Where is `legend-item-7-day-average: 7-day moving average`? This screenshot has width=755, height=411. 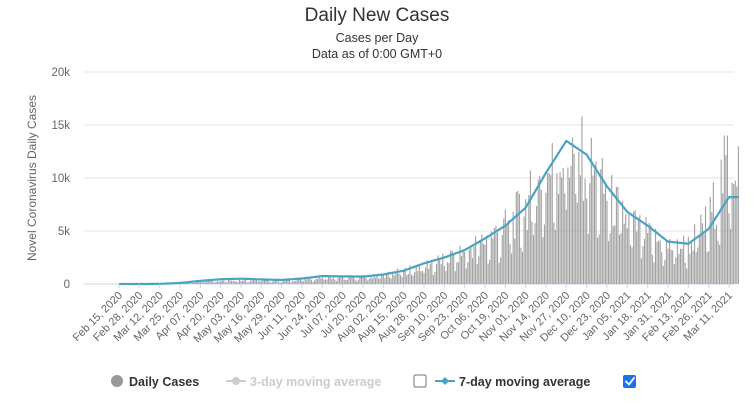
legend-item-7-day-average: 7-day moving average is located at coordinates (512, 382).